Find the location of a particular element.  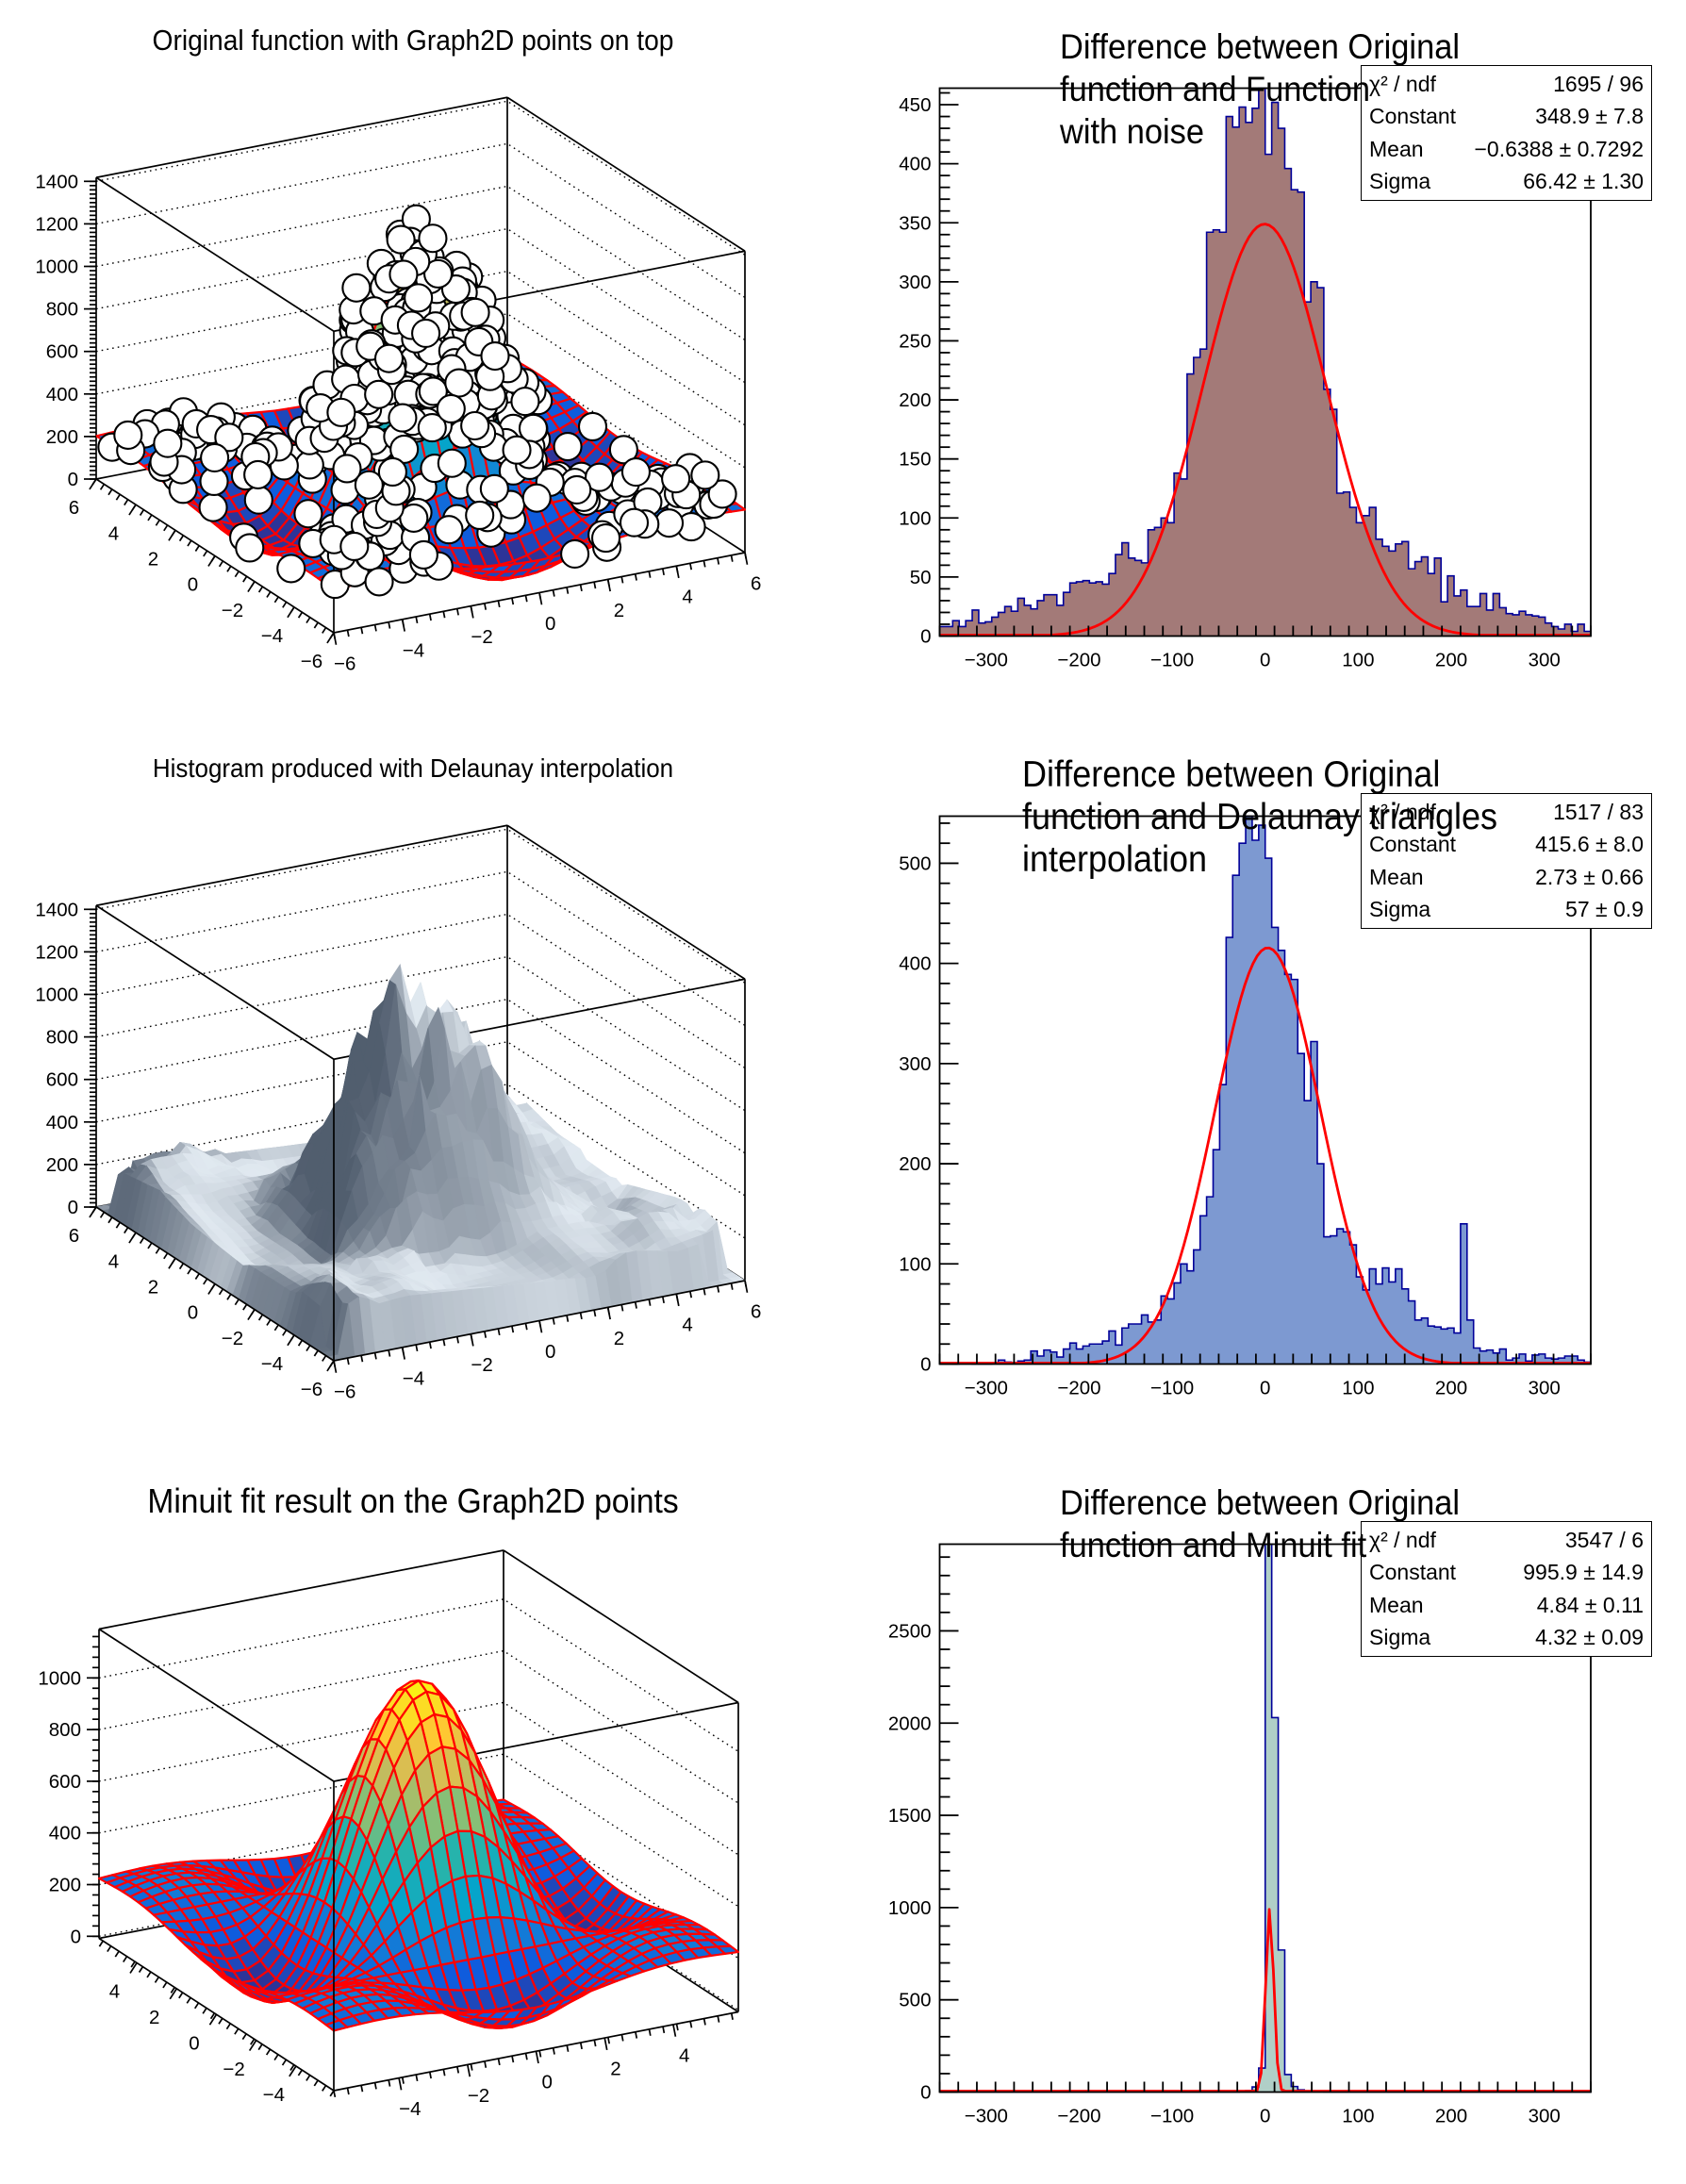

z-tick-label: 600 is located at coordinates (62, 1080).